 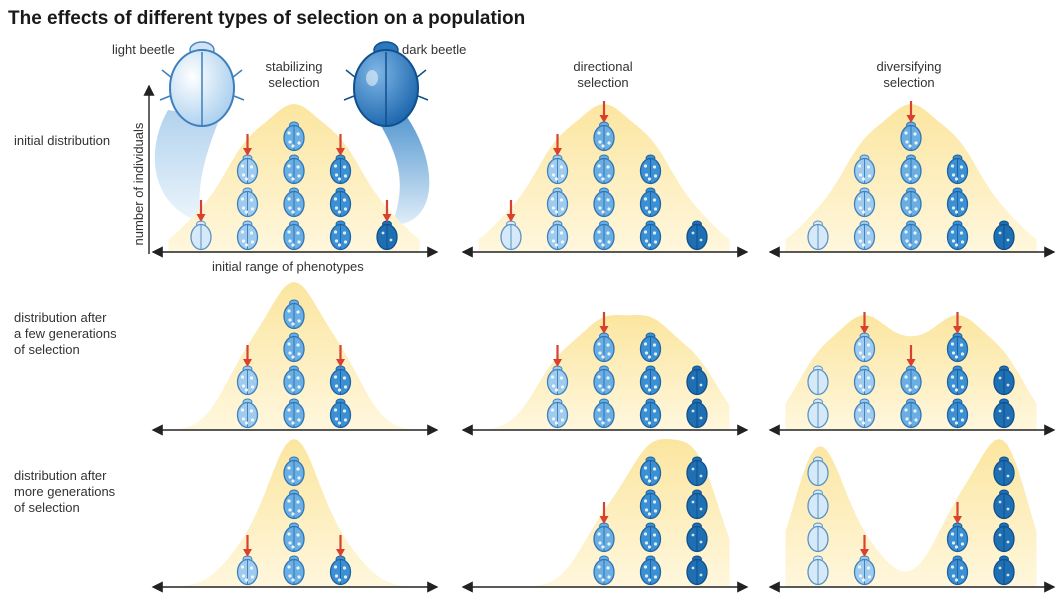 I want to click on column-title-line: directional, so click(x=603, y=66).